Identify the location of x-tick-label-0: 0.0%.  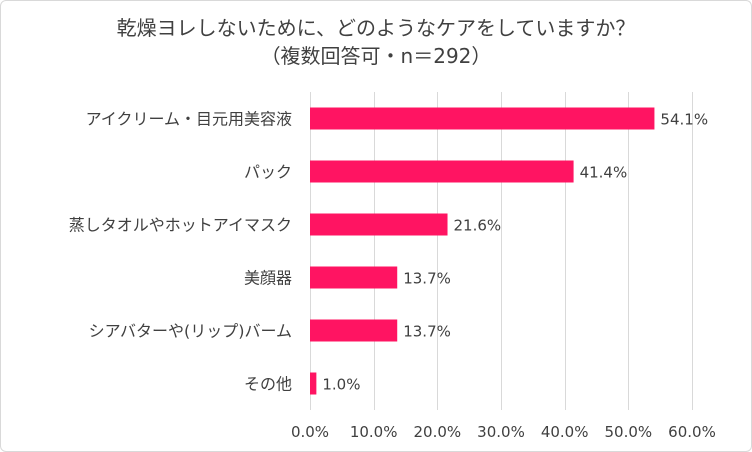
(310, 432).